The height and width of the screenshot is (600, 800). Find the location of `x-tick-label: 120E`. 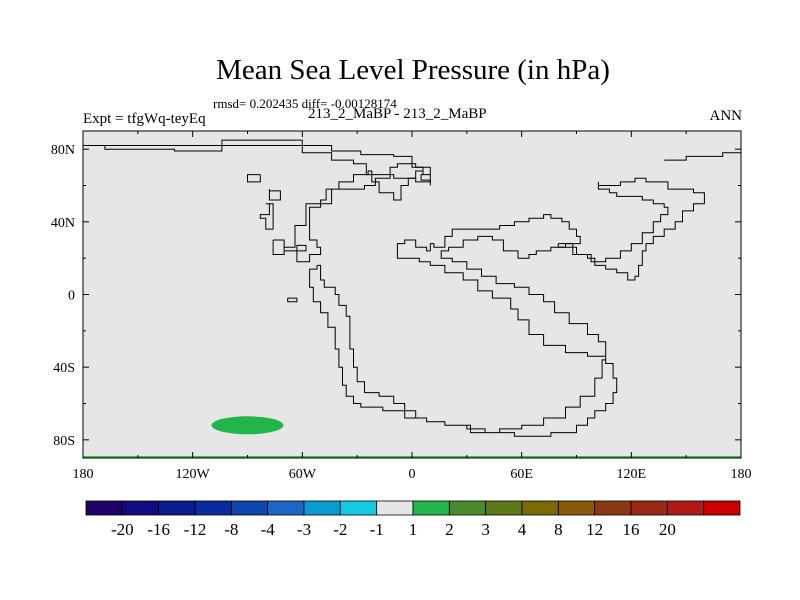

x-tick-label: 120E is located at coordinates (632, 473).